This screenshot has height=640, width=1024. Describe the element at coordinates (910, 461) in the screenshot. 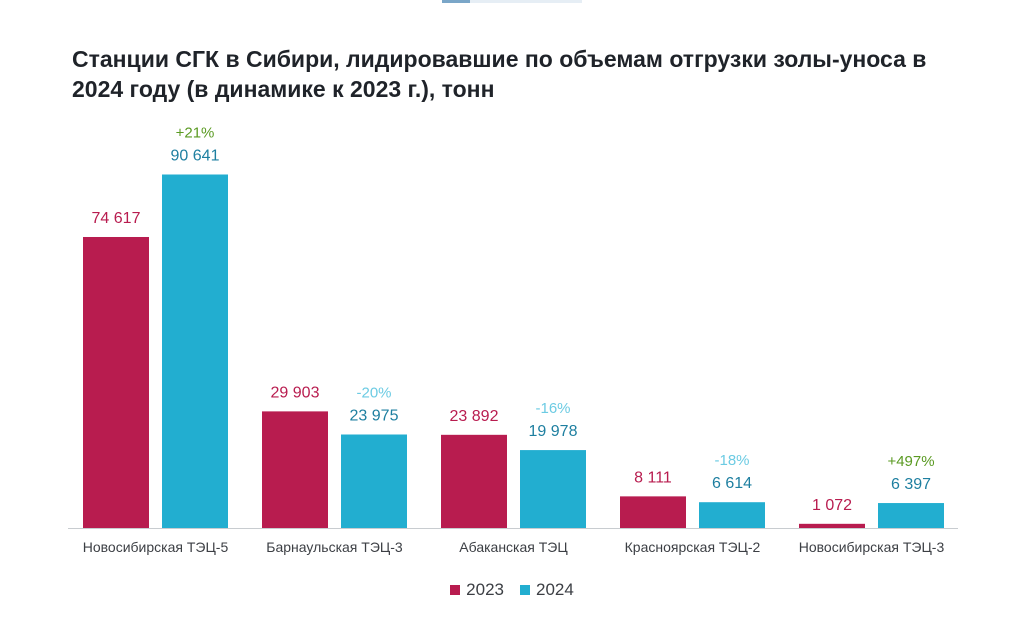

I see `change-label-4: +497%` at that location.